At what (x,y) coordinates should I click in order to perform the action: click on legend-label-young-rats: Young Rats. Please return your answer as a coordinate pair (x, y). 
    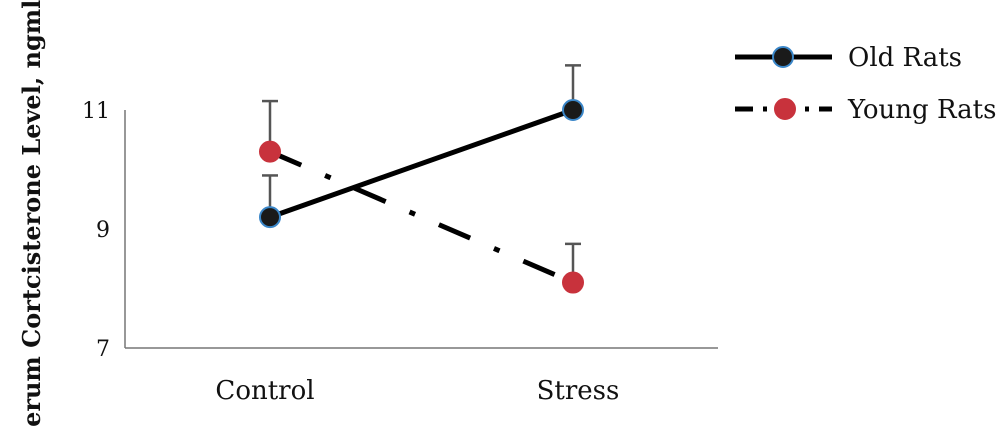
    Looking at the image, I should click on (921, 110).